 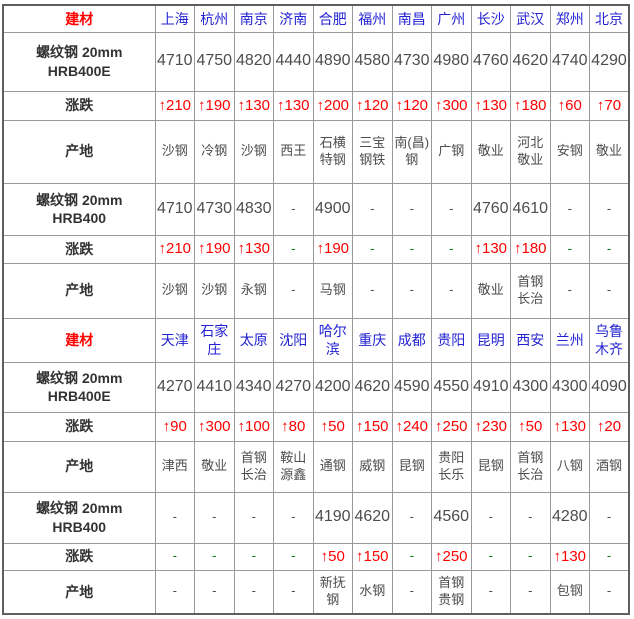 What do you see at coordinates (174, 466) in the screenshot?
I see `origin-cell: 津西` at bounding box center [174, 466].